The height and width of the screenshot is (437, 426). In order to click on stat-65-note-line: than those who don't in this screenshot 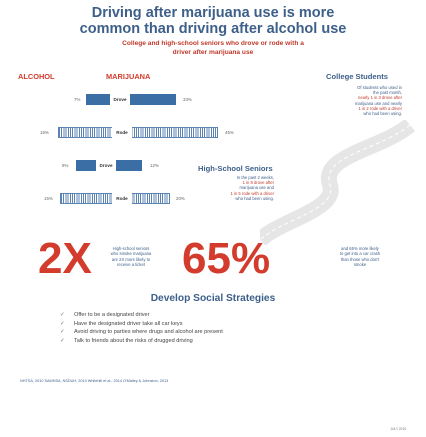, I will do `click(360, 259)`.